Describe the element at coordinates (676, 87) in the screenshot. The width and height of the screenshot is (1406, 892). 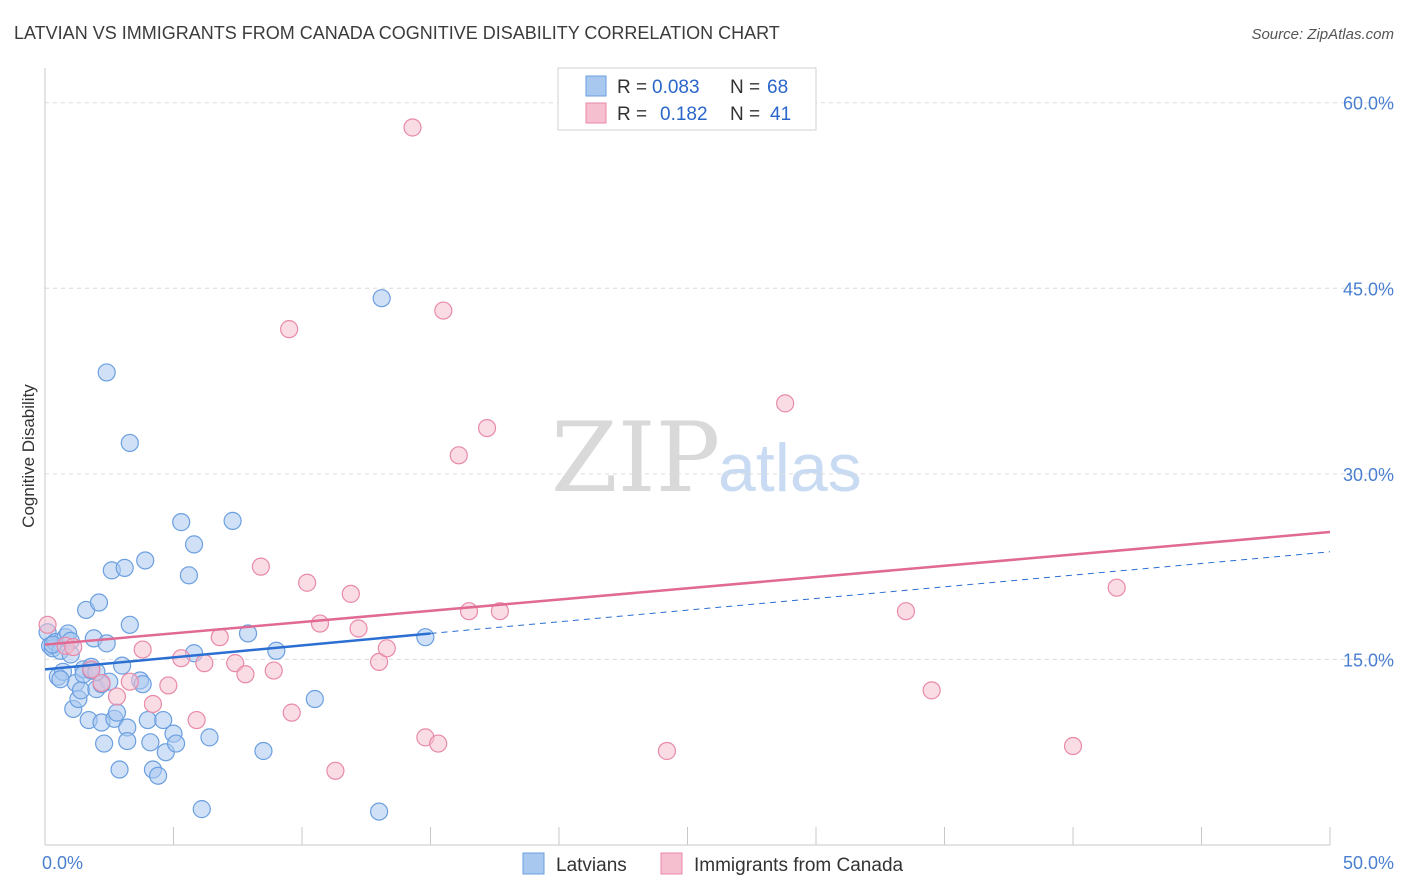
I see `legend-r-value-1: 0.083` at that location.